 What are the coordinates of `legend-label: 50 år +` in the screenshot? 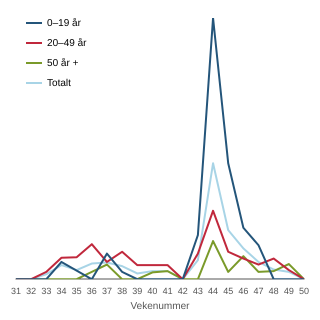 It's located at (63, 62).